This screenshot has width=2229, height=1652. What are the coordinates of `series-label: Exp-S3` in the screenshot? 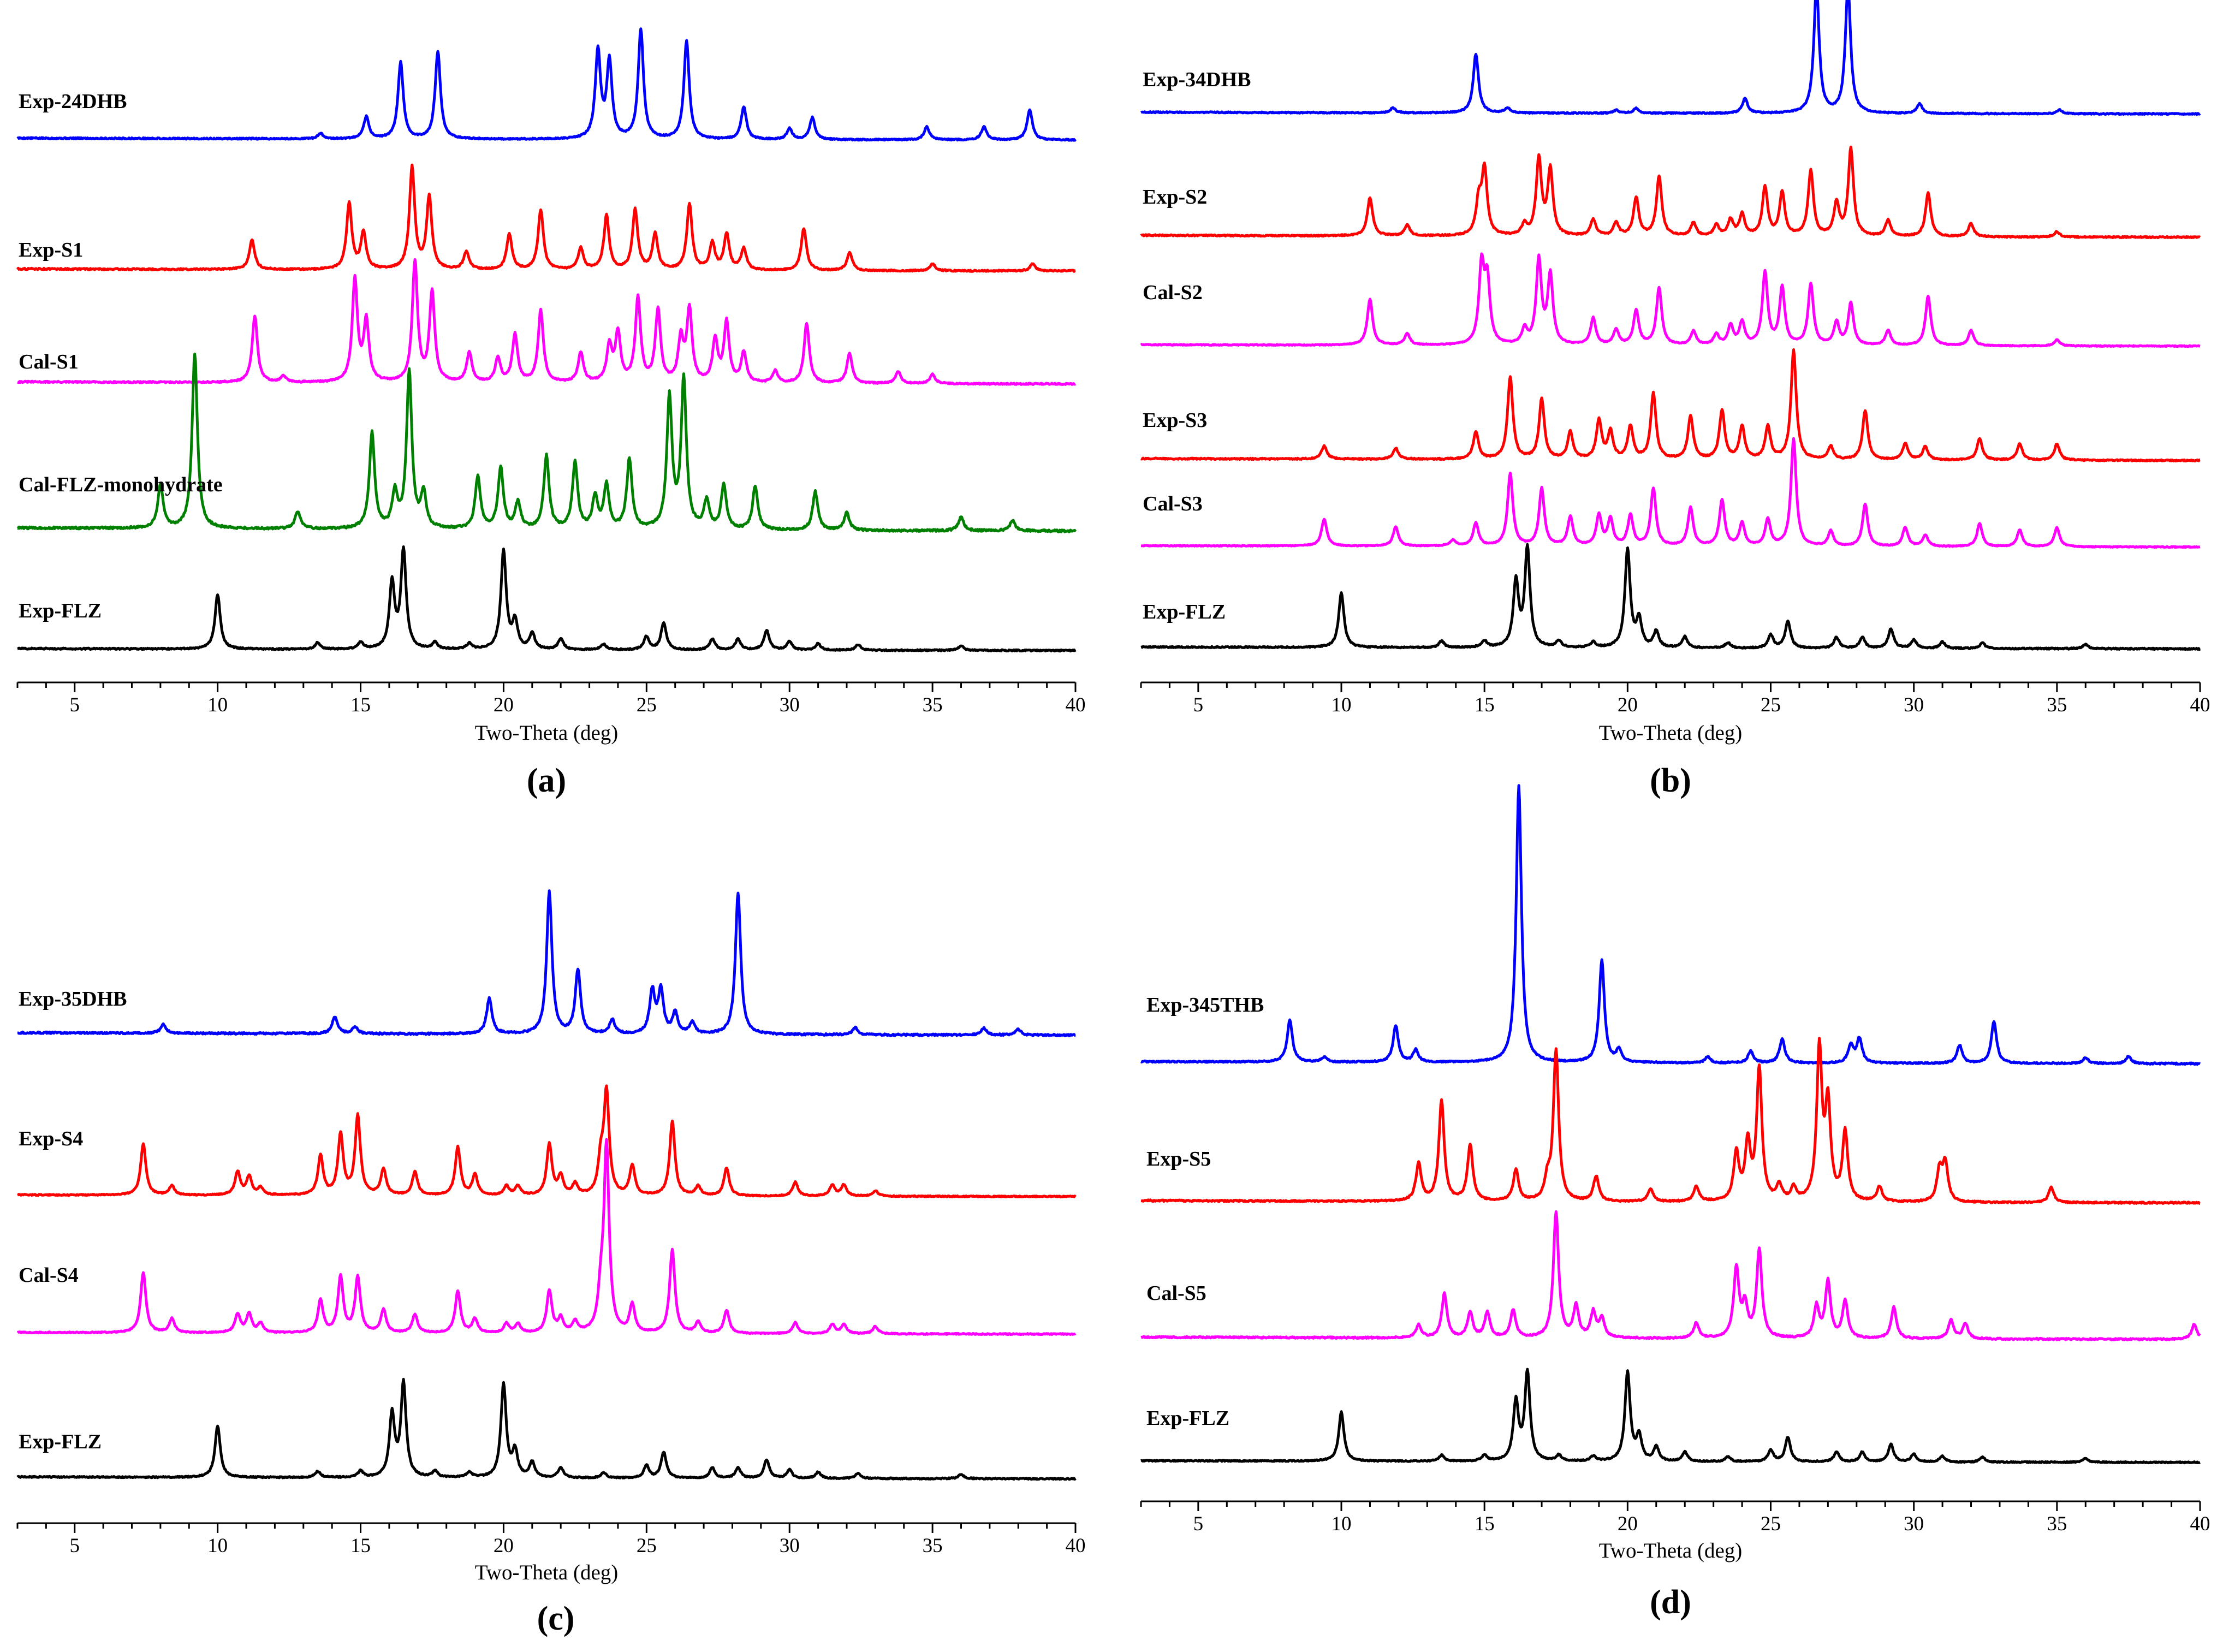 It's located at (1175, 420).